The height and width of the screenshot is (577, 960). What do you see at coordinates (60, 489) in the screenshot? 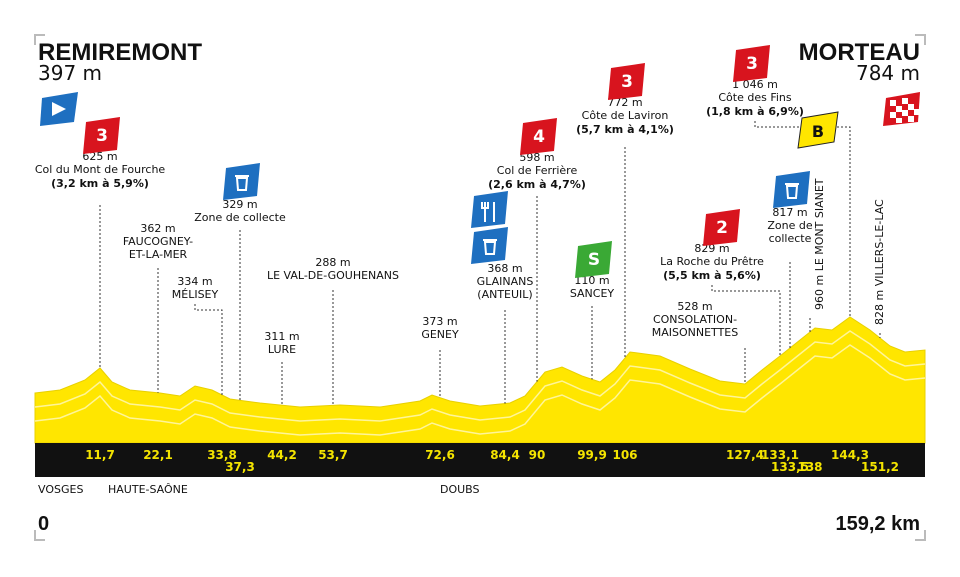
I see `region: VOSGES` at bounding box center [60, 489].